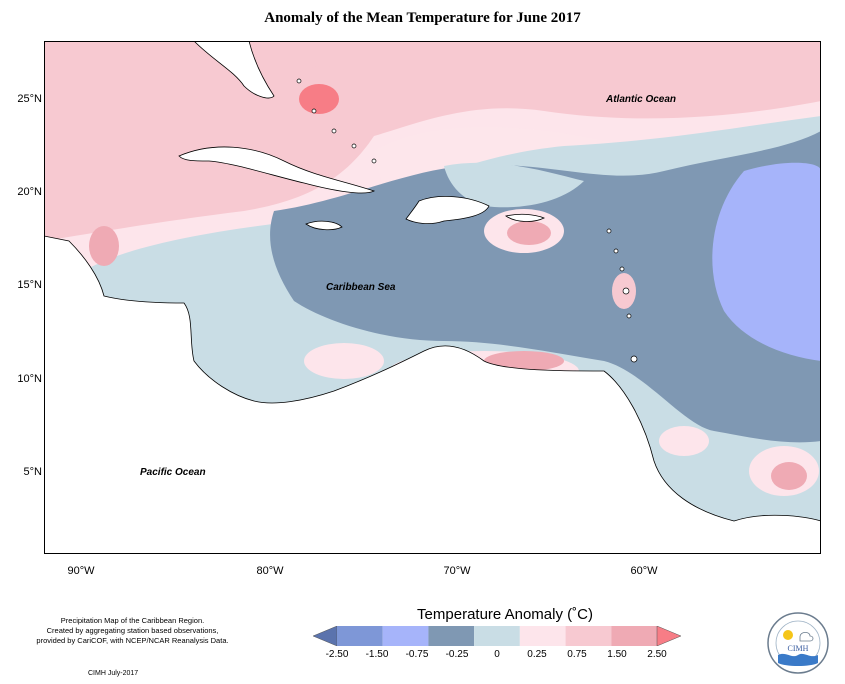 The height and width of the screenshot is (684, 845). I want to click on lon-label-60w: 60°W, so click(644, 571).